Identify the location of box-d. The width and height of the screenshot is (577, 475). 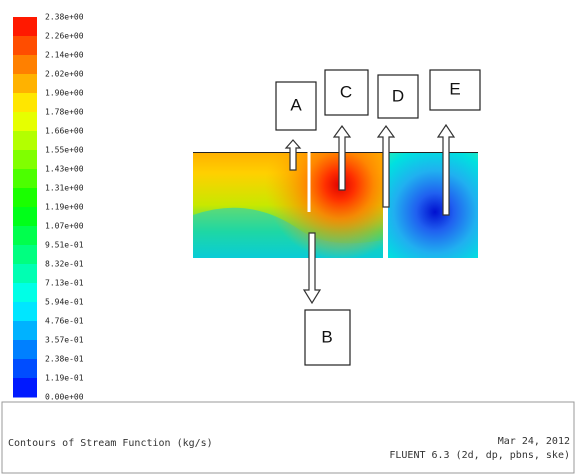
(398, 96).